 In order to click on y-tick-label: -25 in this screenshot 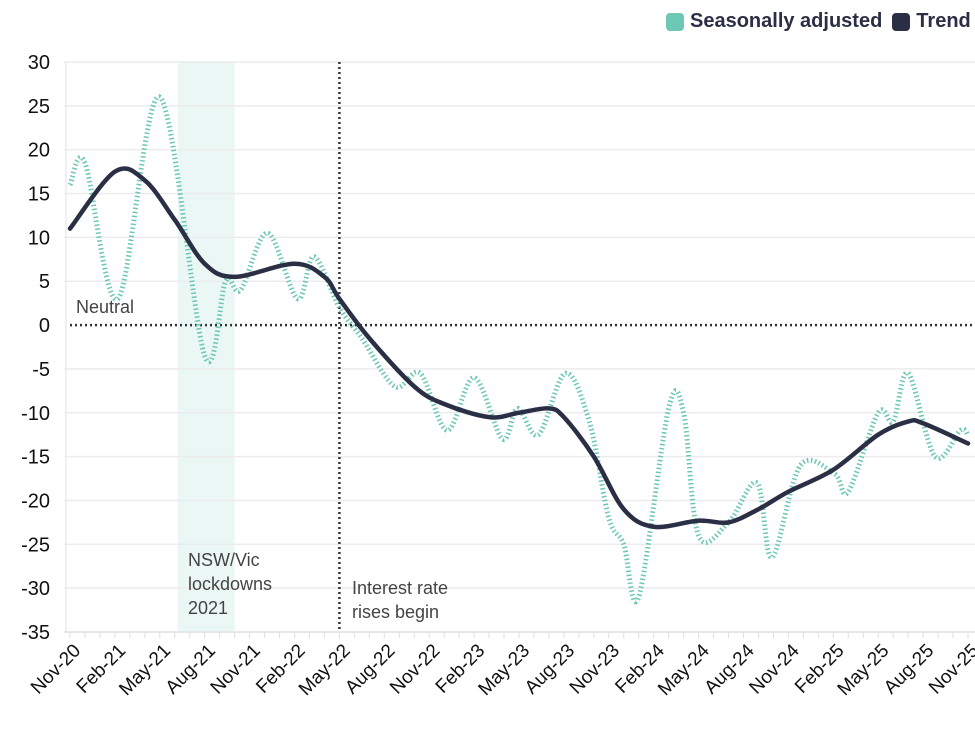, I will do `click(35, 545)`.